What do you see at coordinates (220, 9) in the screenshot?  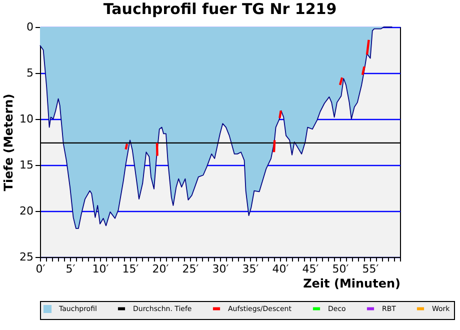 I see `chart-title: Tauchprofil fuer TG Nr 1219` at bounding box center [220, 9].